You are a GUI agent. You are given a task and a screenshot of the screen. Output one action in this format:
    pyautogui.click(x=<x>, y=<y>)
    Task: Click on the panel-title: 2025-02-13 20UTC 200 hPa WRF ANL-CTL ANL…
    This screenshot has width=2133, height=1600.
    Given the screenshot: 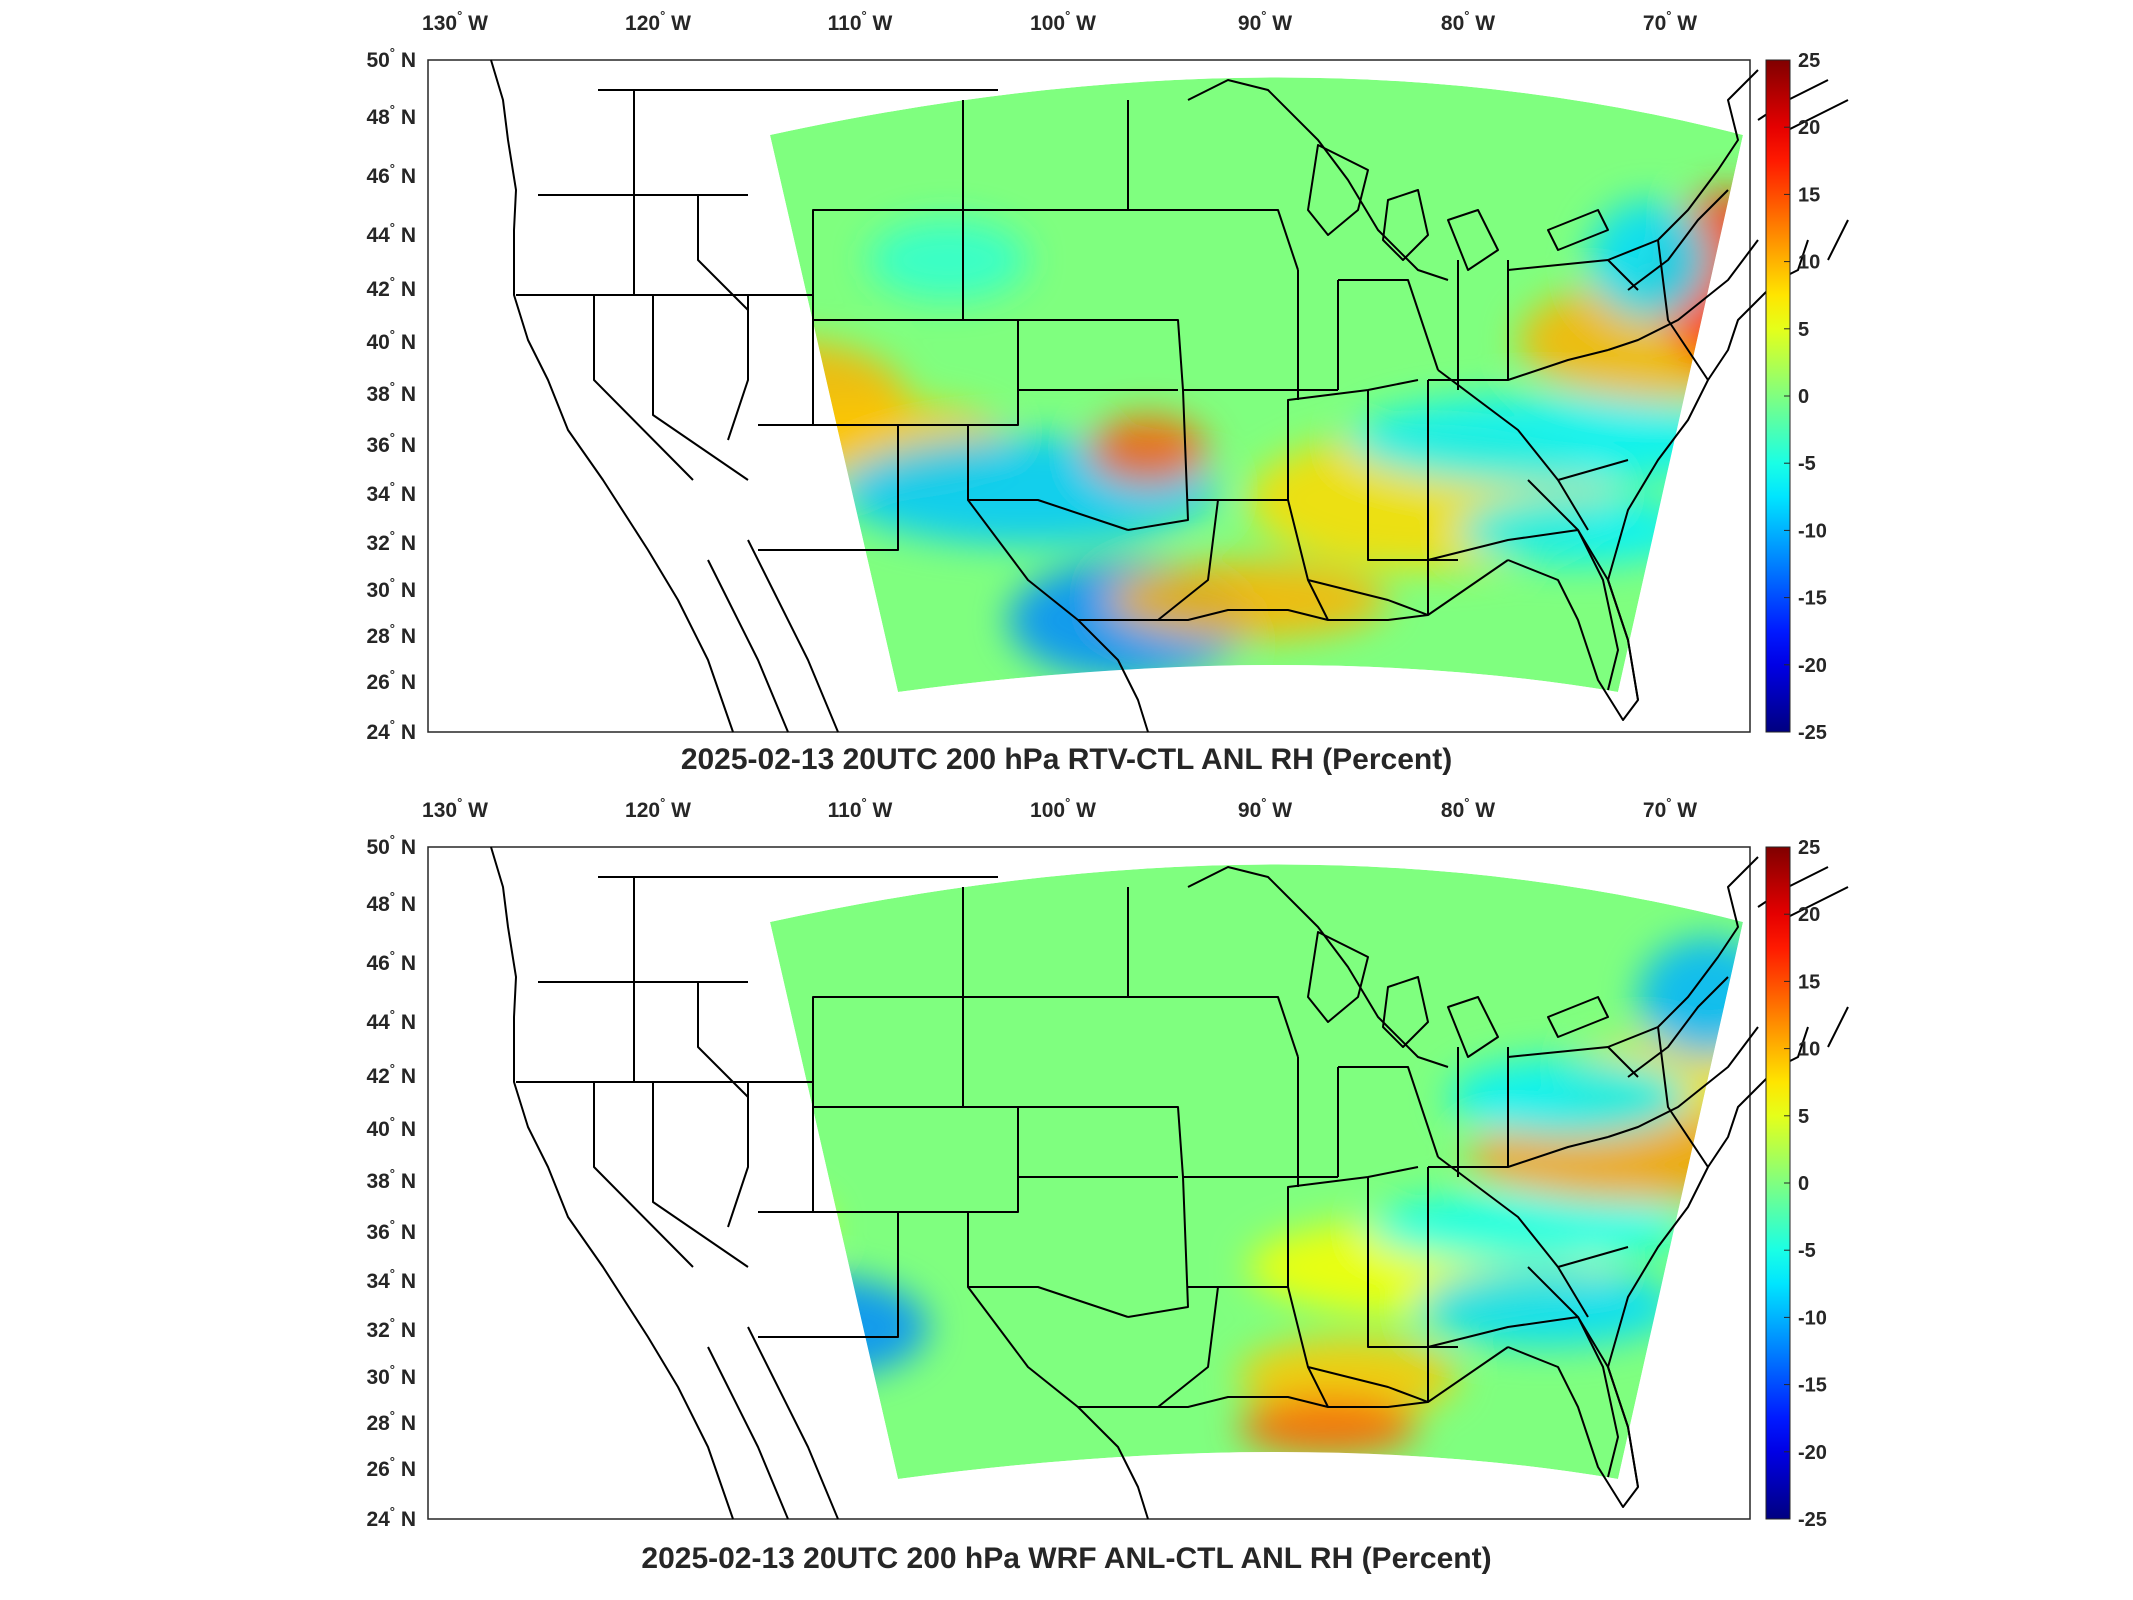 What is the action you would take?
    pyautogui.click(x=1066, y=1558)
    